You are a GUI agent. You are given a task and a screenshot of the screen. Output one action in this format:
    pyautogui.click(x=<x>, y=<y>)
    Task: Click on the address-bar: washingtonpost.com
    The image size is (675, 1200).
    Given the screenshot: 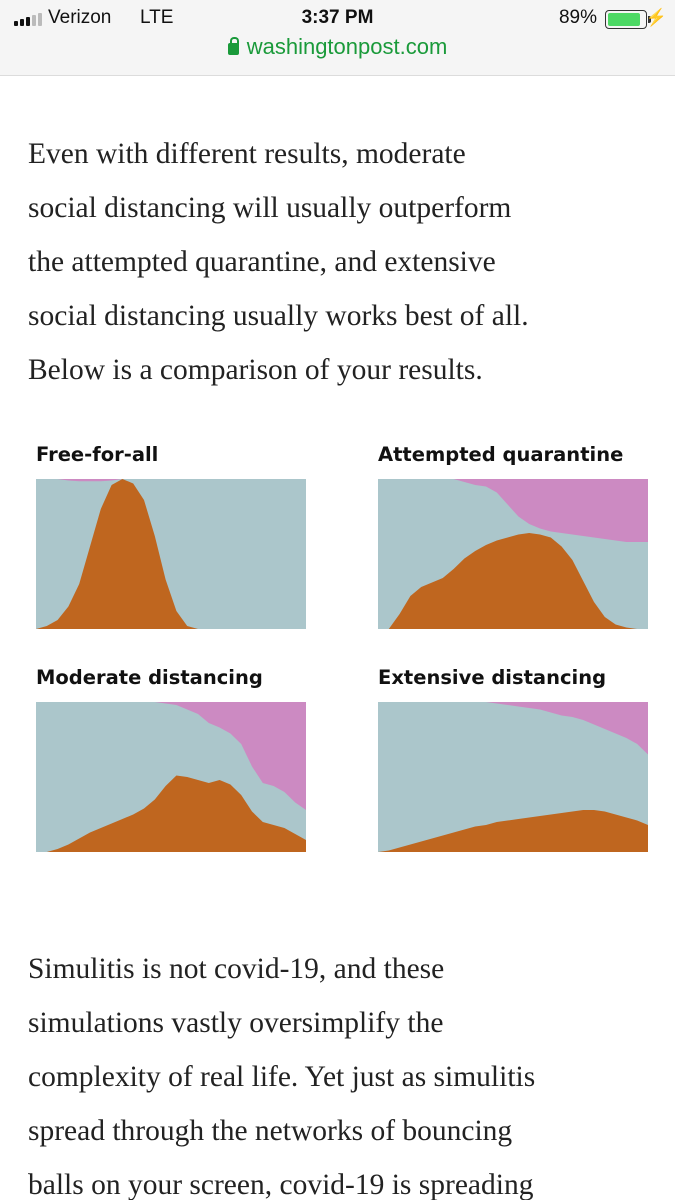 What is the action you would take?
    pyautogui.click(x=337, y=49)
    